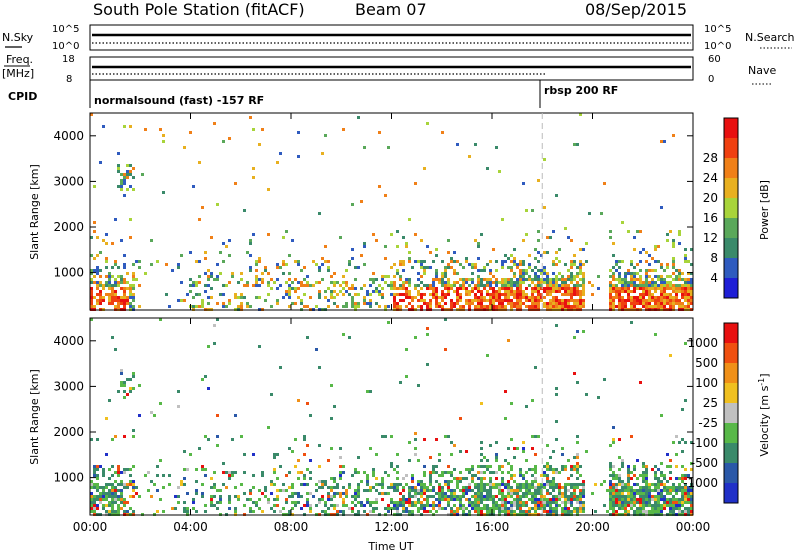  What do you see at coordinates (762, 70) in the screenshot?
I see `nave-label: Nave` at bounding box center [762, 70].